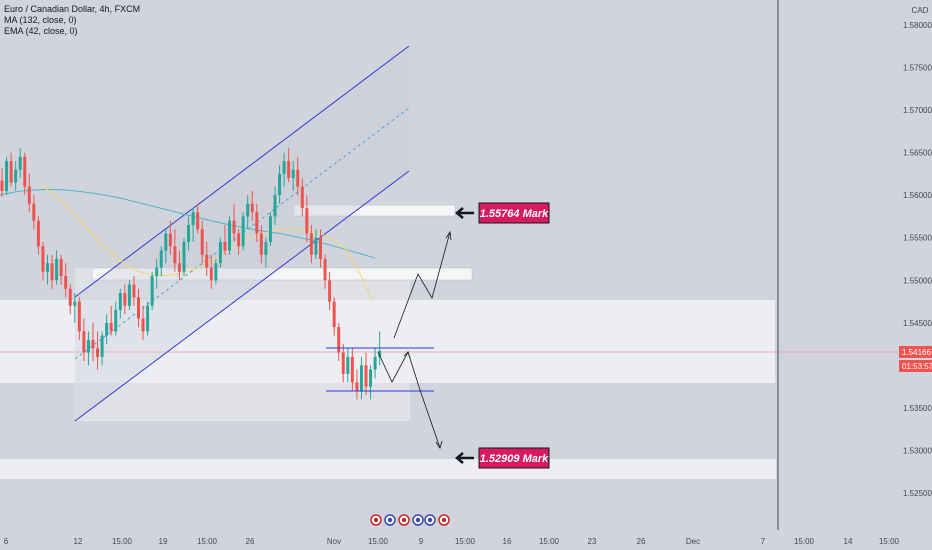 The height and width of the screenshot is (550, 932). I want to click on time-tick-label: 6, so click(6, 541).